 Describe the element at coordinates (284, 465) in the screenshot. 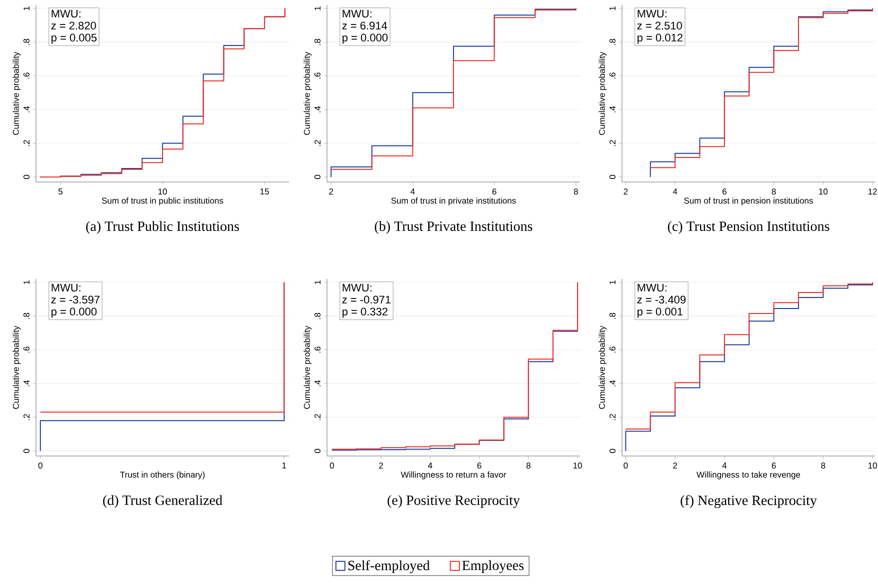

I see `x-tick-label: 1` at that location.